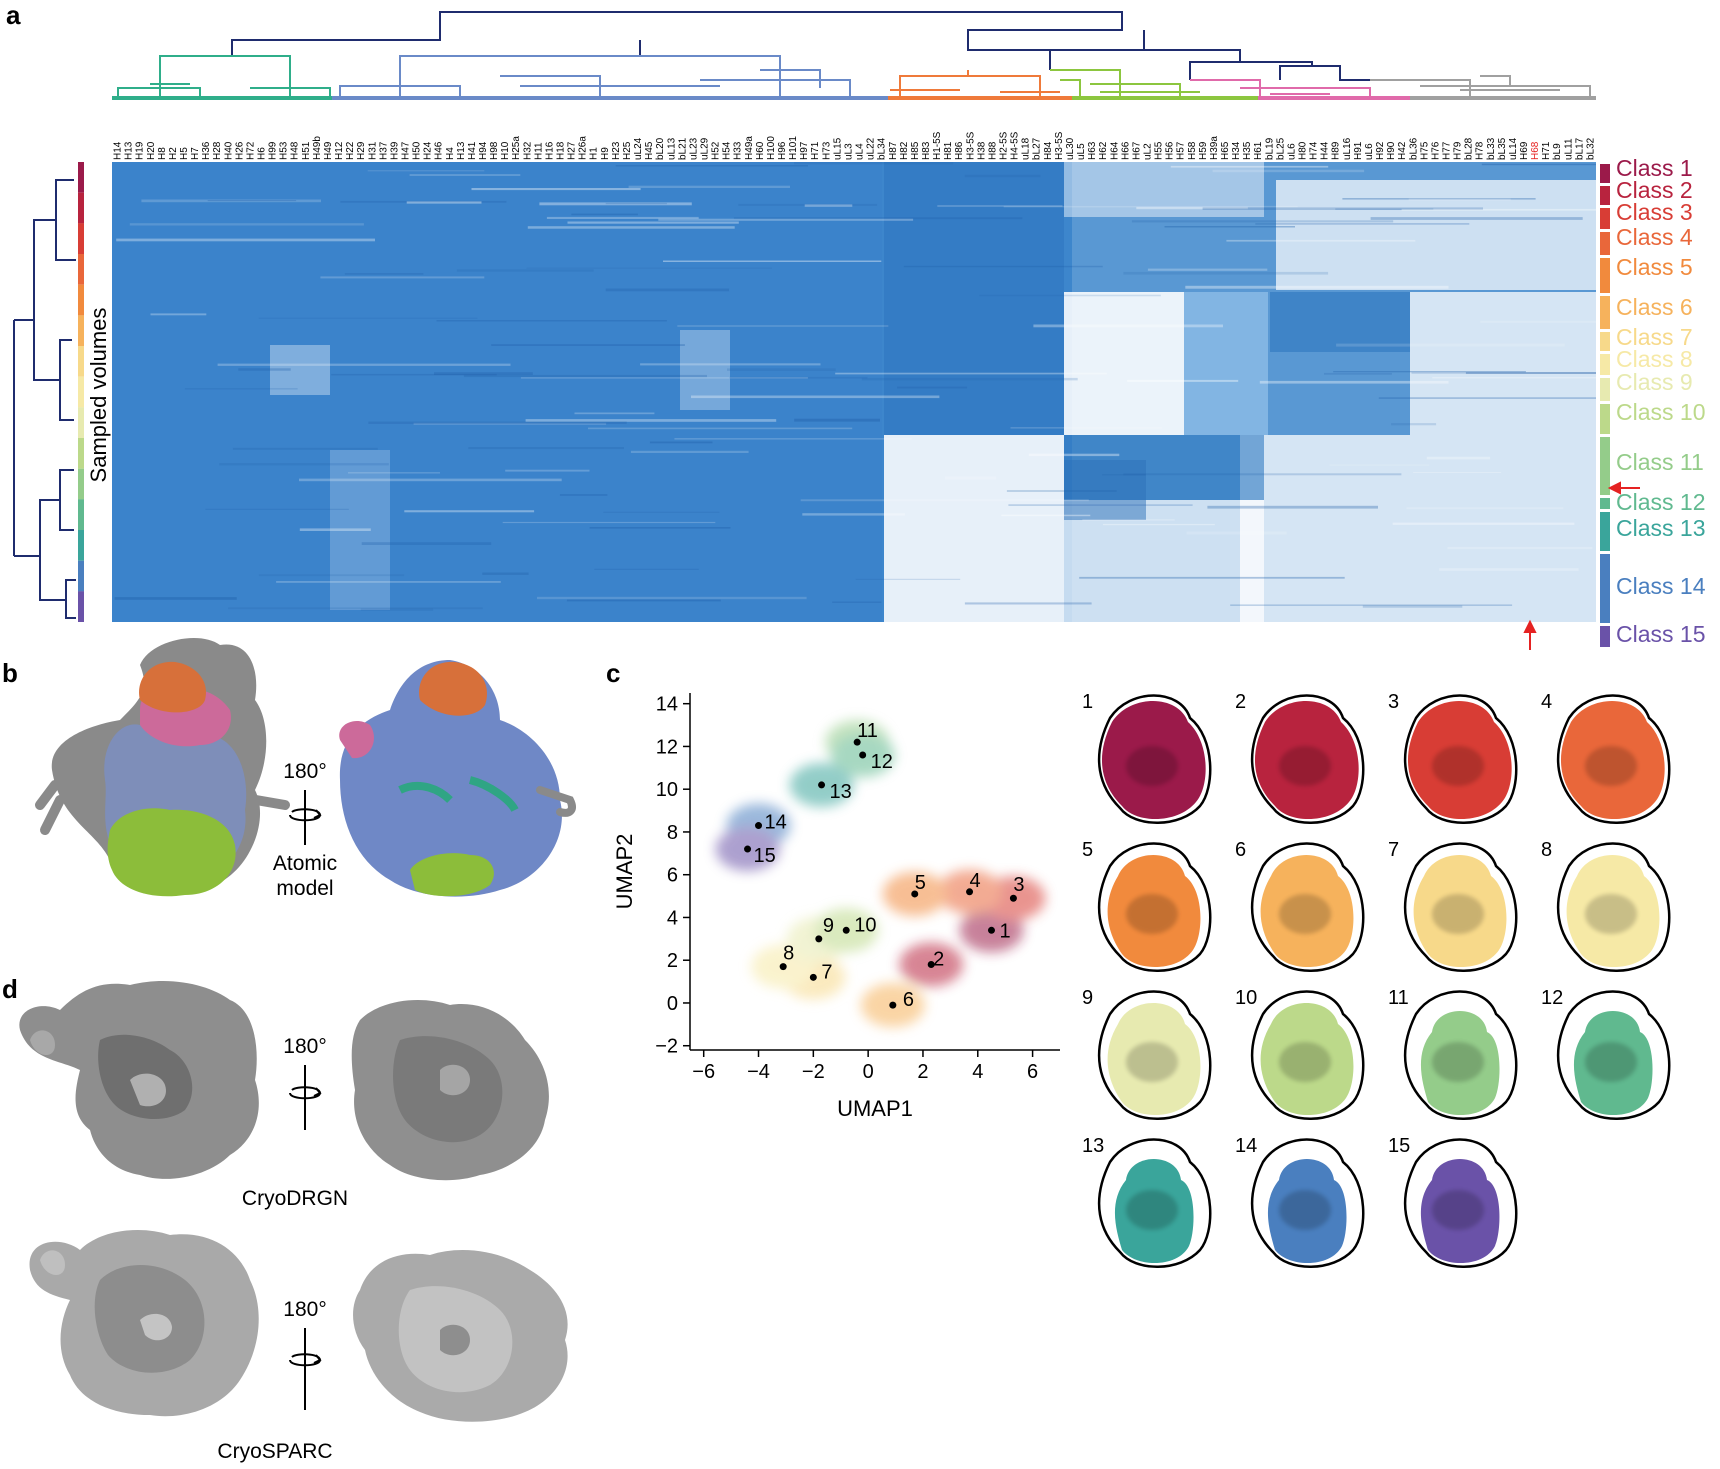 Image resolution: width=1720 pixels, height=1469 pixels. Describe the element at coordinates (1087, 850) in the screenshot. I see `class-volume-label: 5` at that location.